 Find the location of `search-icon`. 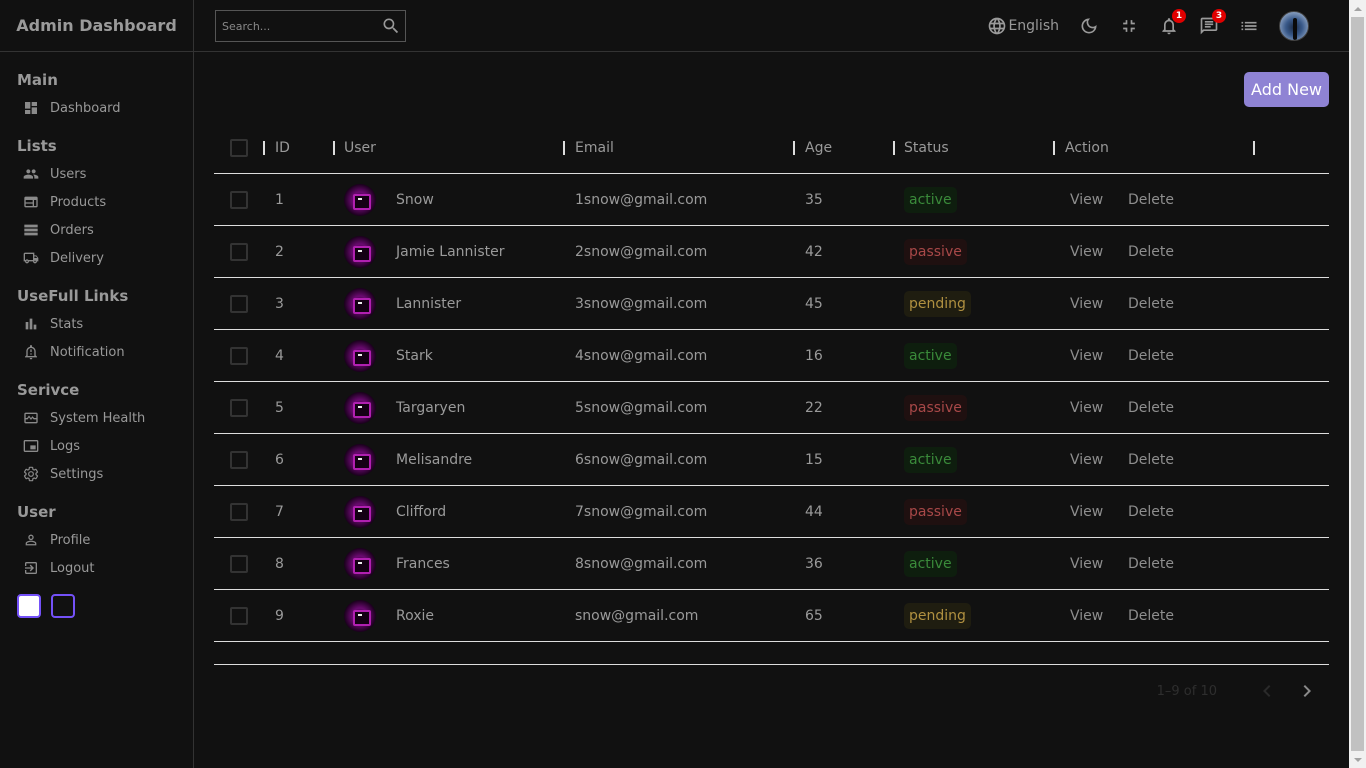

search-icon is located at coordinates (391, 26).